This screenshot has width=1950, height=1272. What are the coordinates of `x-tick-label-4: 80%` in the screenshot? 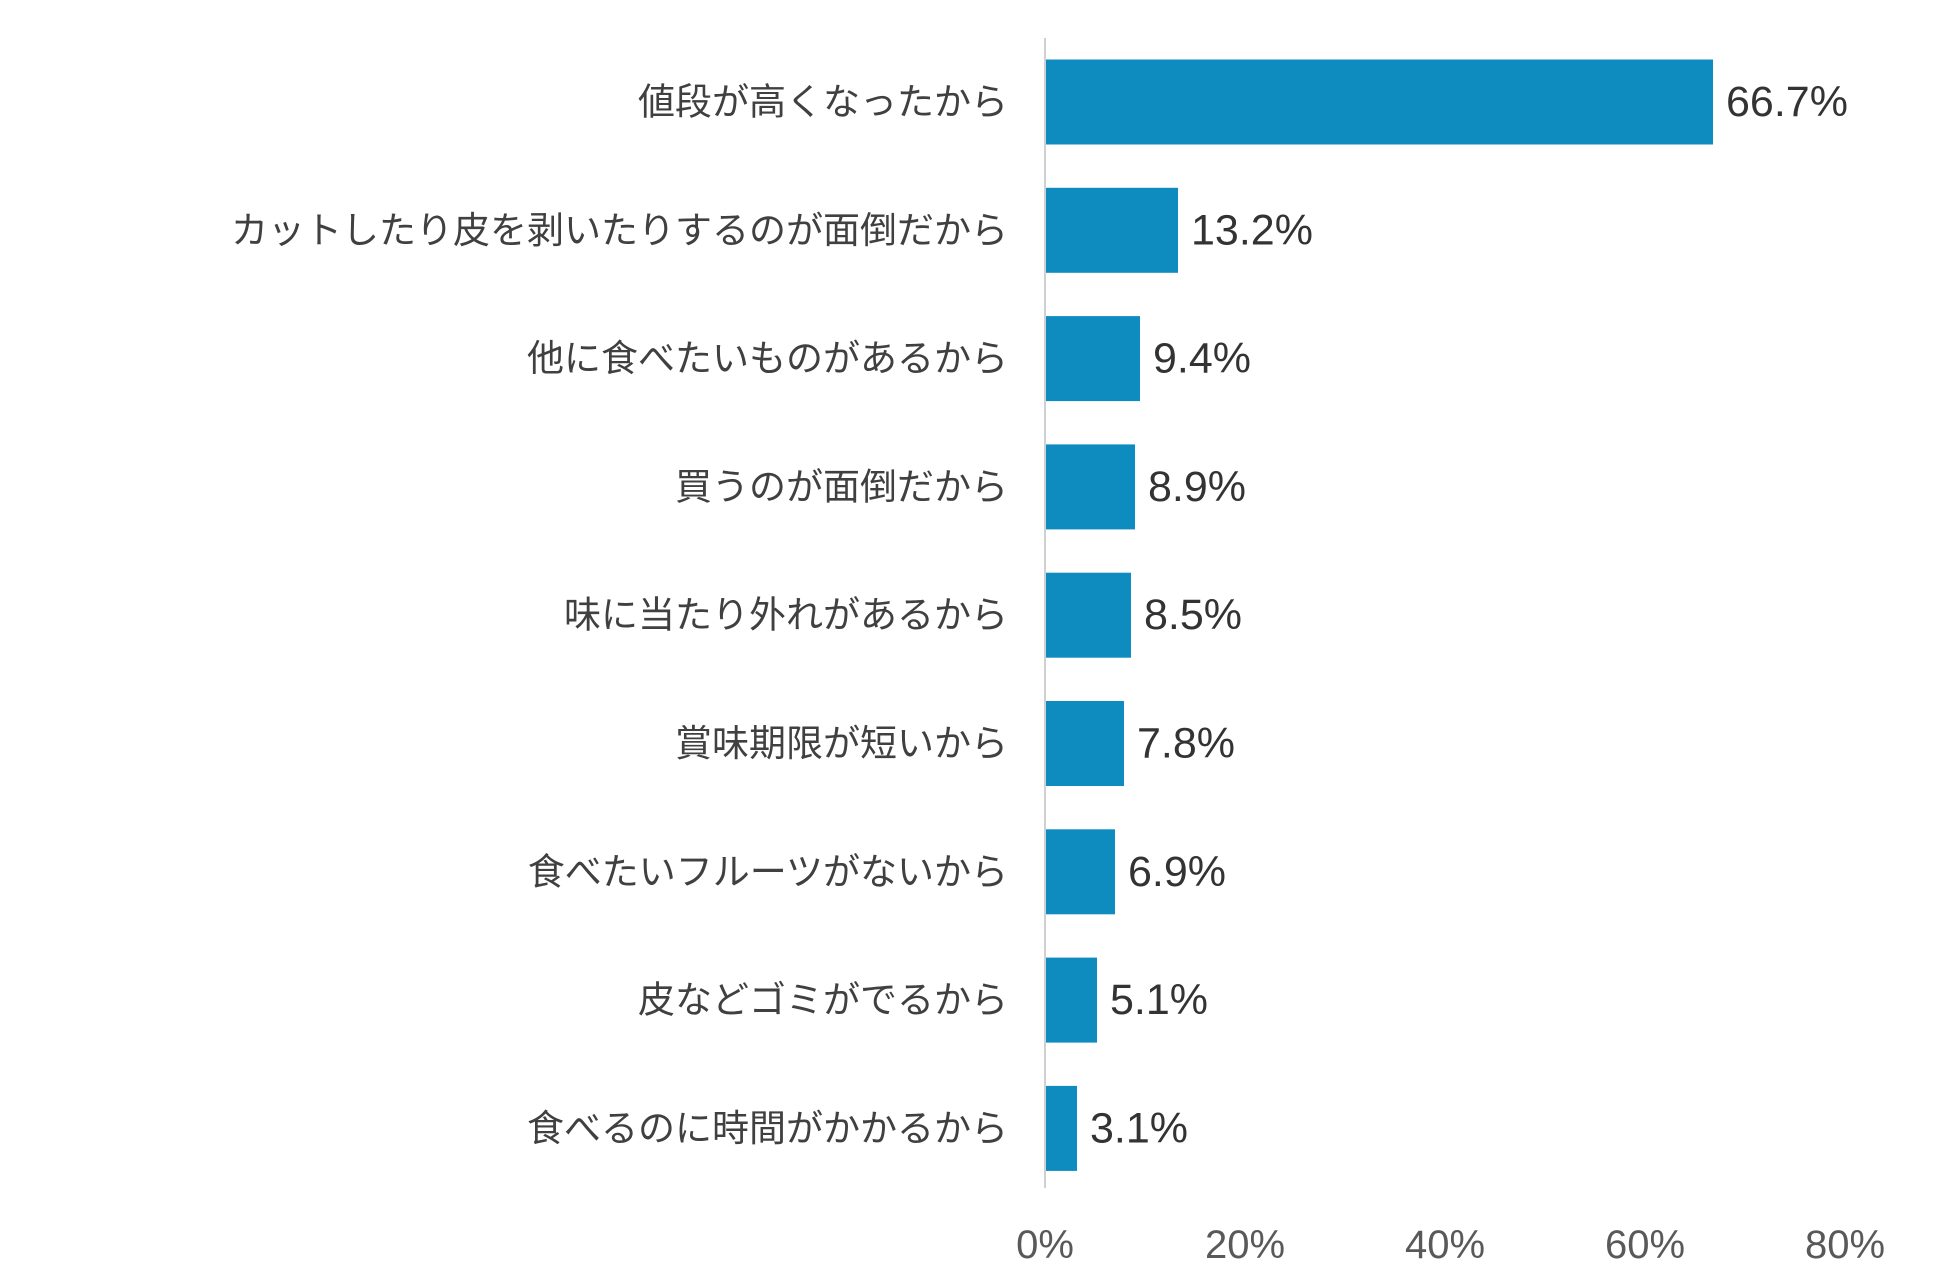 It's located at (1845, 1245).